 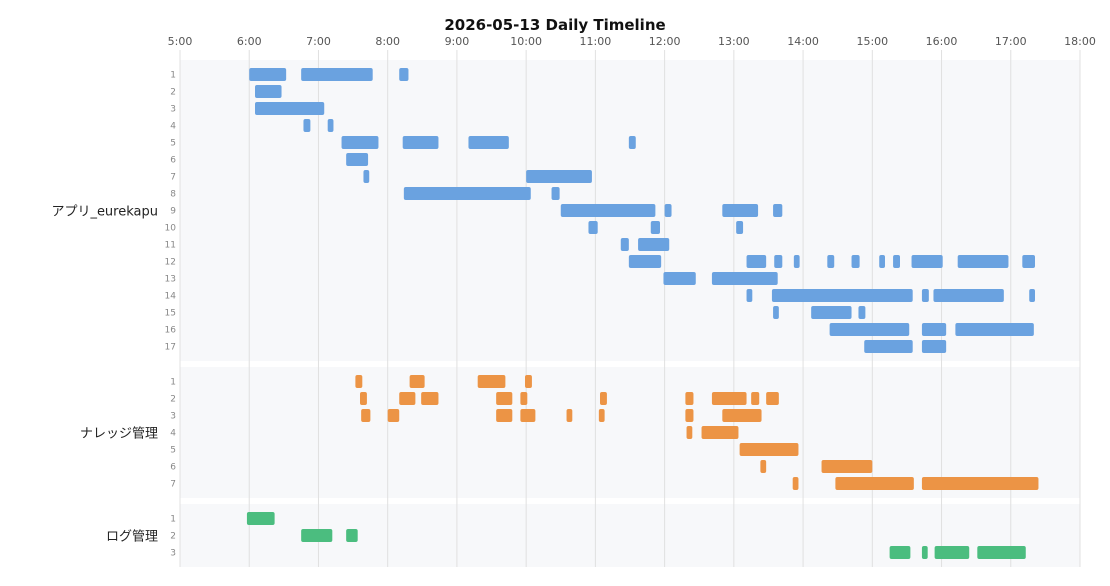 What do you see at coordinates (171, 297) in the screenshot?
I see `row-label: 14` at bounding box center [171, 297].